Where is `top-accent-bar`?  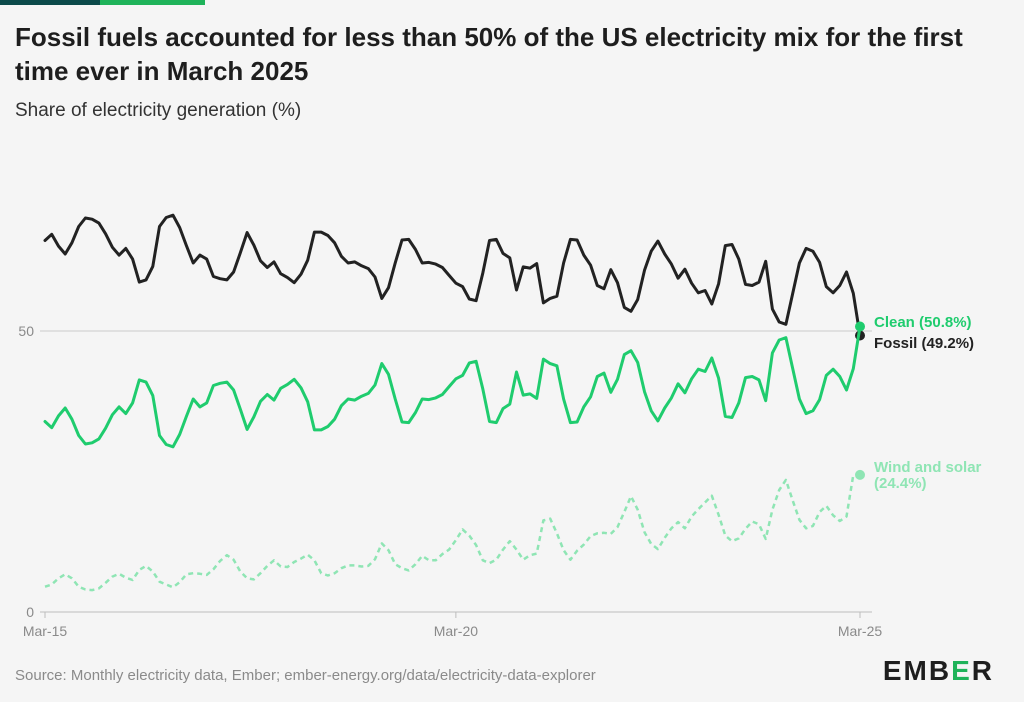
top-accent-bar is located at coordinates (102, 2).